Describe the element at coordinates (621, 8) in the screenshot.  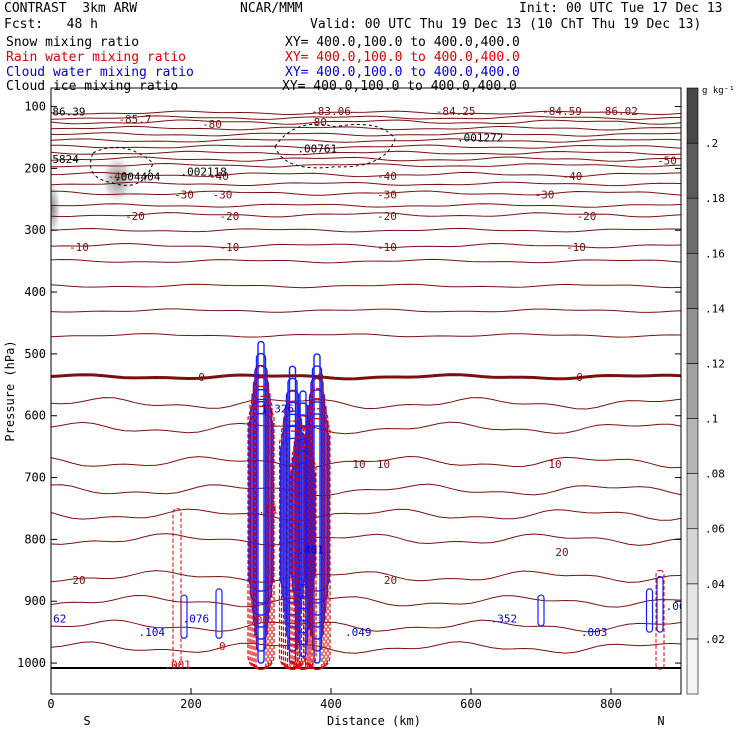
I see `init-time: Init: 00 UTC Tue 17 Dec 13` at that location.